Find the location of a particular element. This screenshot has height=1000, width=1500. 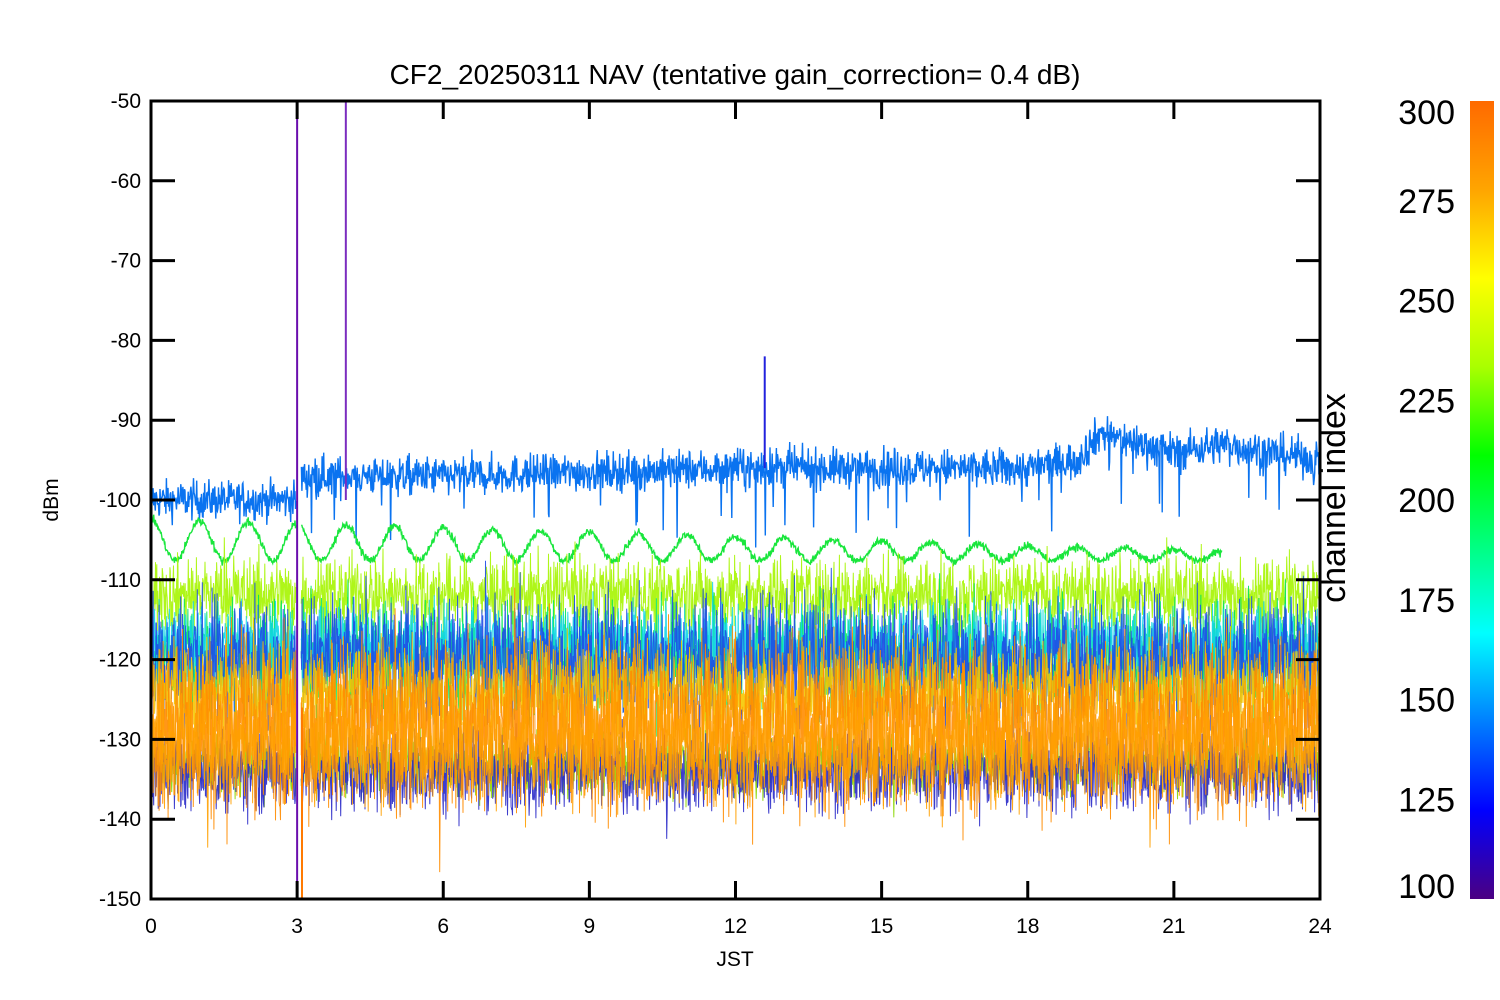

y-tick-label: -140 is located at coordinates (120, 819).